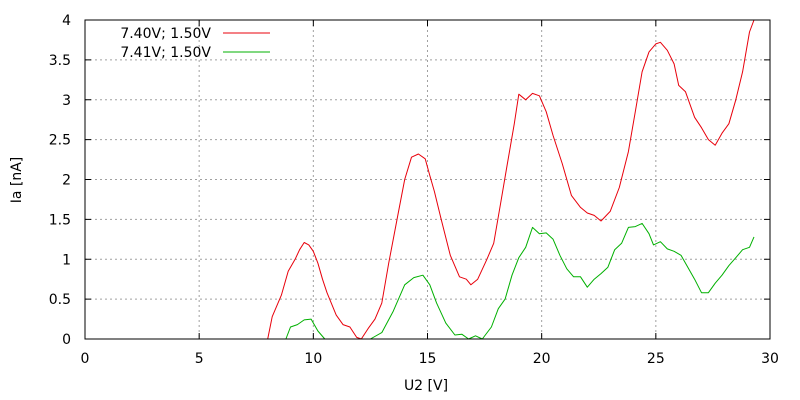  I want to click on x-tick-label: 30, so click(770, 359).